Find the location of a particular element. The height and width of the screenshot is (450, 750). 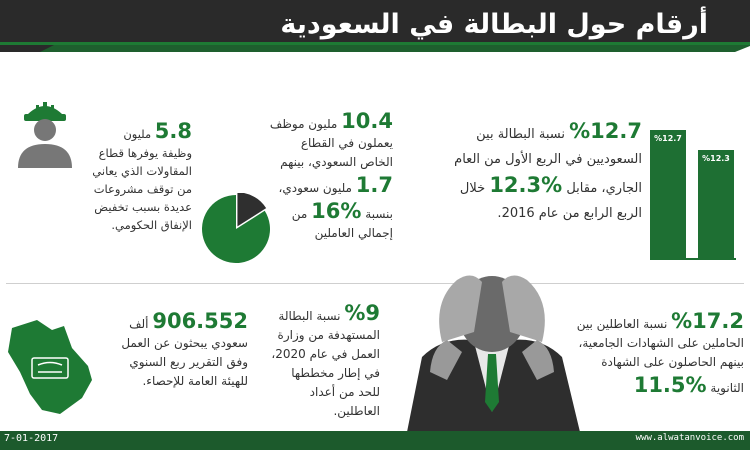

bar-label-q1: %12.7 is located at coordinates (668, 138).